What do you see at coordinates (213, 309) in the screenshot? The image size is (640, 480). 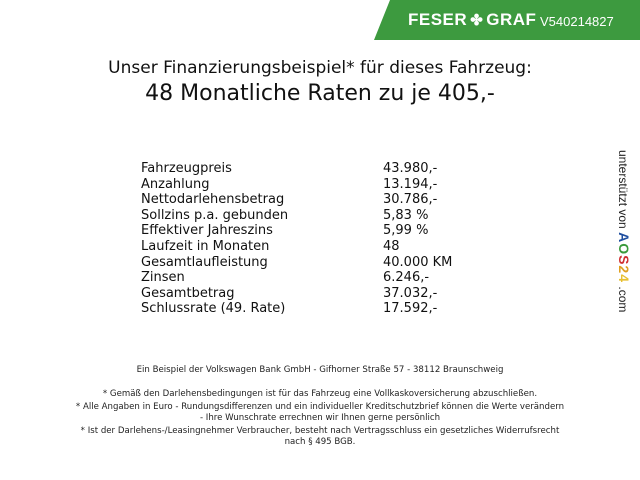 I see `row-label: Schlussrate (49. Rate)` at bounding box center [213, 309].